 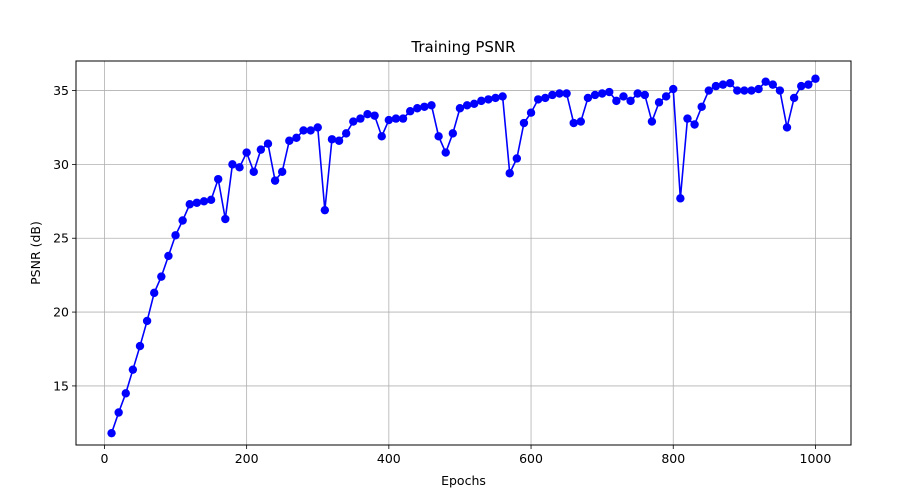 I want to click on x-tick-label: 1000, so click(x=816, y=458).